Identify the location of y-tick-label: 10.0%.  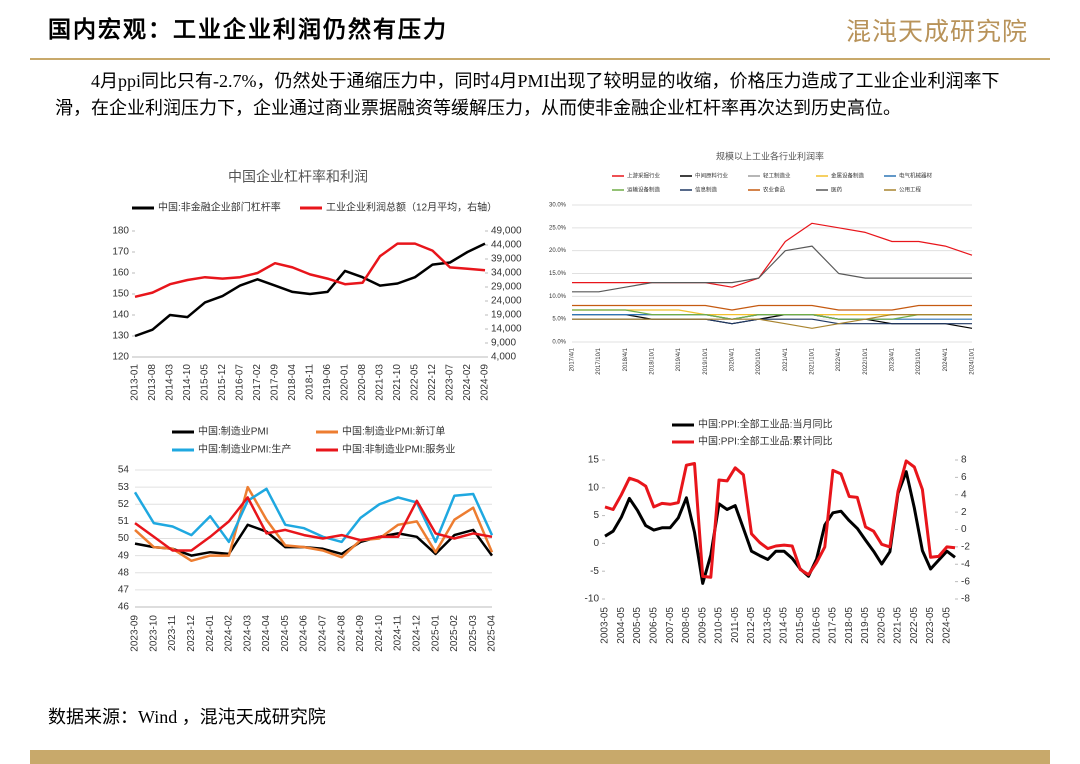
(558, 297).